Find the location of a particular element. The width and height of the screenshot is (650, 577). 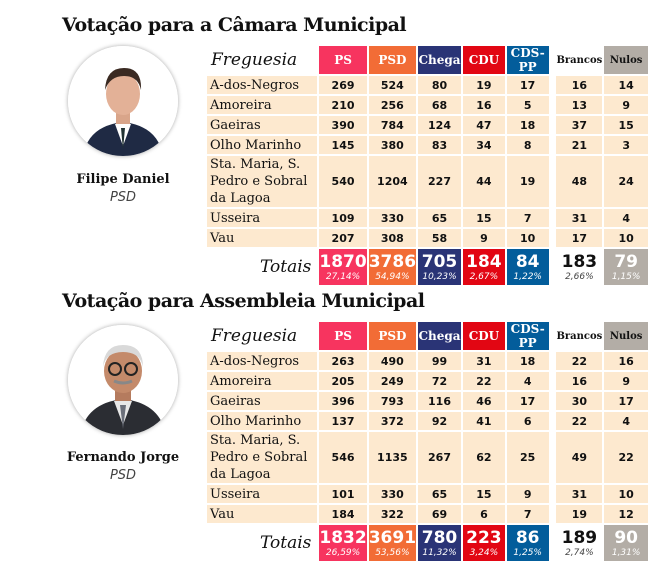

total-percentage: 2,67% is located at coordinates (484, 277).